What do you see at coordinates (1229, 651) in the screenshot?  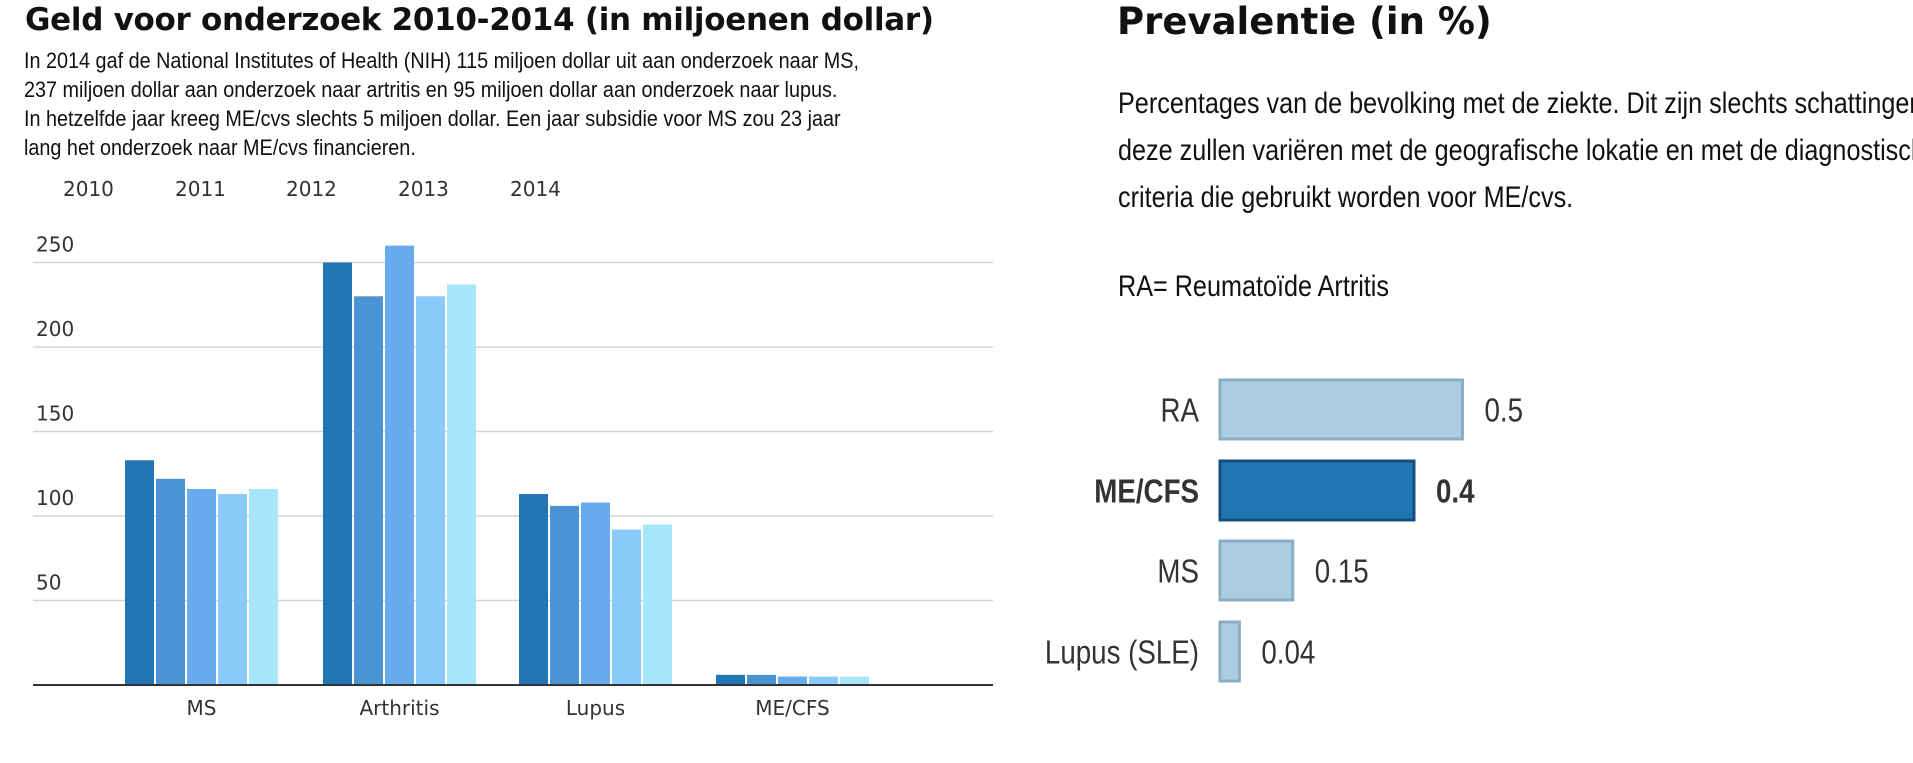 I see `prevalence-bar-Lupus (SLE)` at bounding box center [1229, 651].